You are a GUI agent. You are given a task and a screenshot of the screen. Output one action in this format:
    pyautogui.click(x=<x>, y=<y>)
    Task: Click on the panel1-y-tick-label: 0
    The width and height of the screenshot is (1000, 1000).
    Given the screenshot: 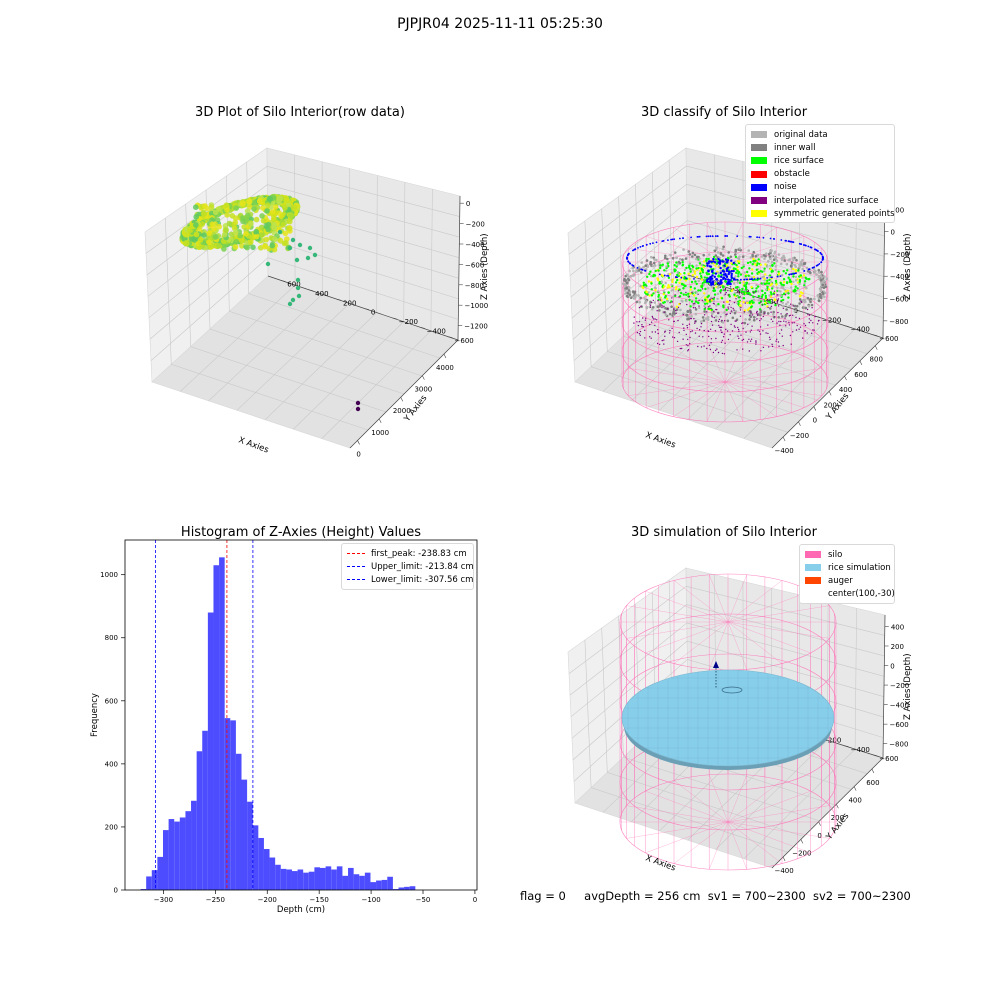 What is the action you would take?
    pyautogui.click(x=373, y=313)
    